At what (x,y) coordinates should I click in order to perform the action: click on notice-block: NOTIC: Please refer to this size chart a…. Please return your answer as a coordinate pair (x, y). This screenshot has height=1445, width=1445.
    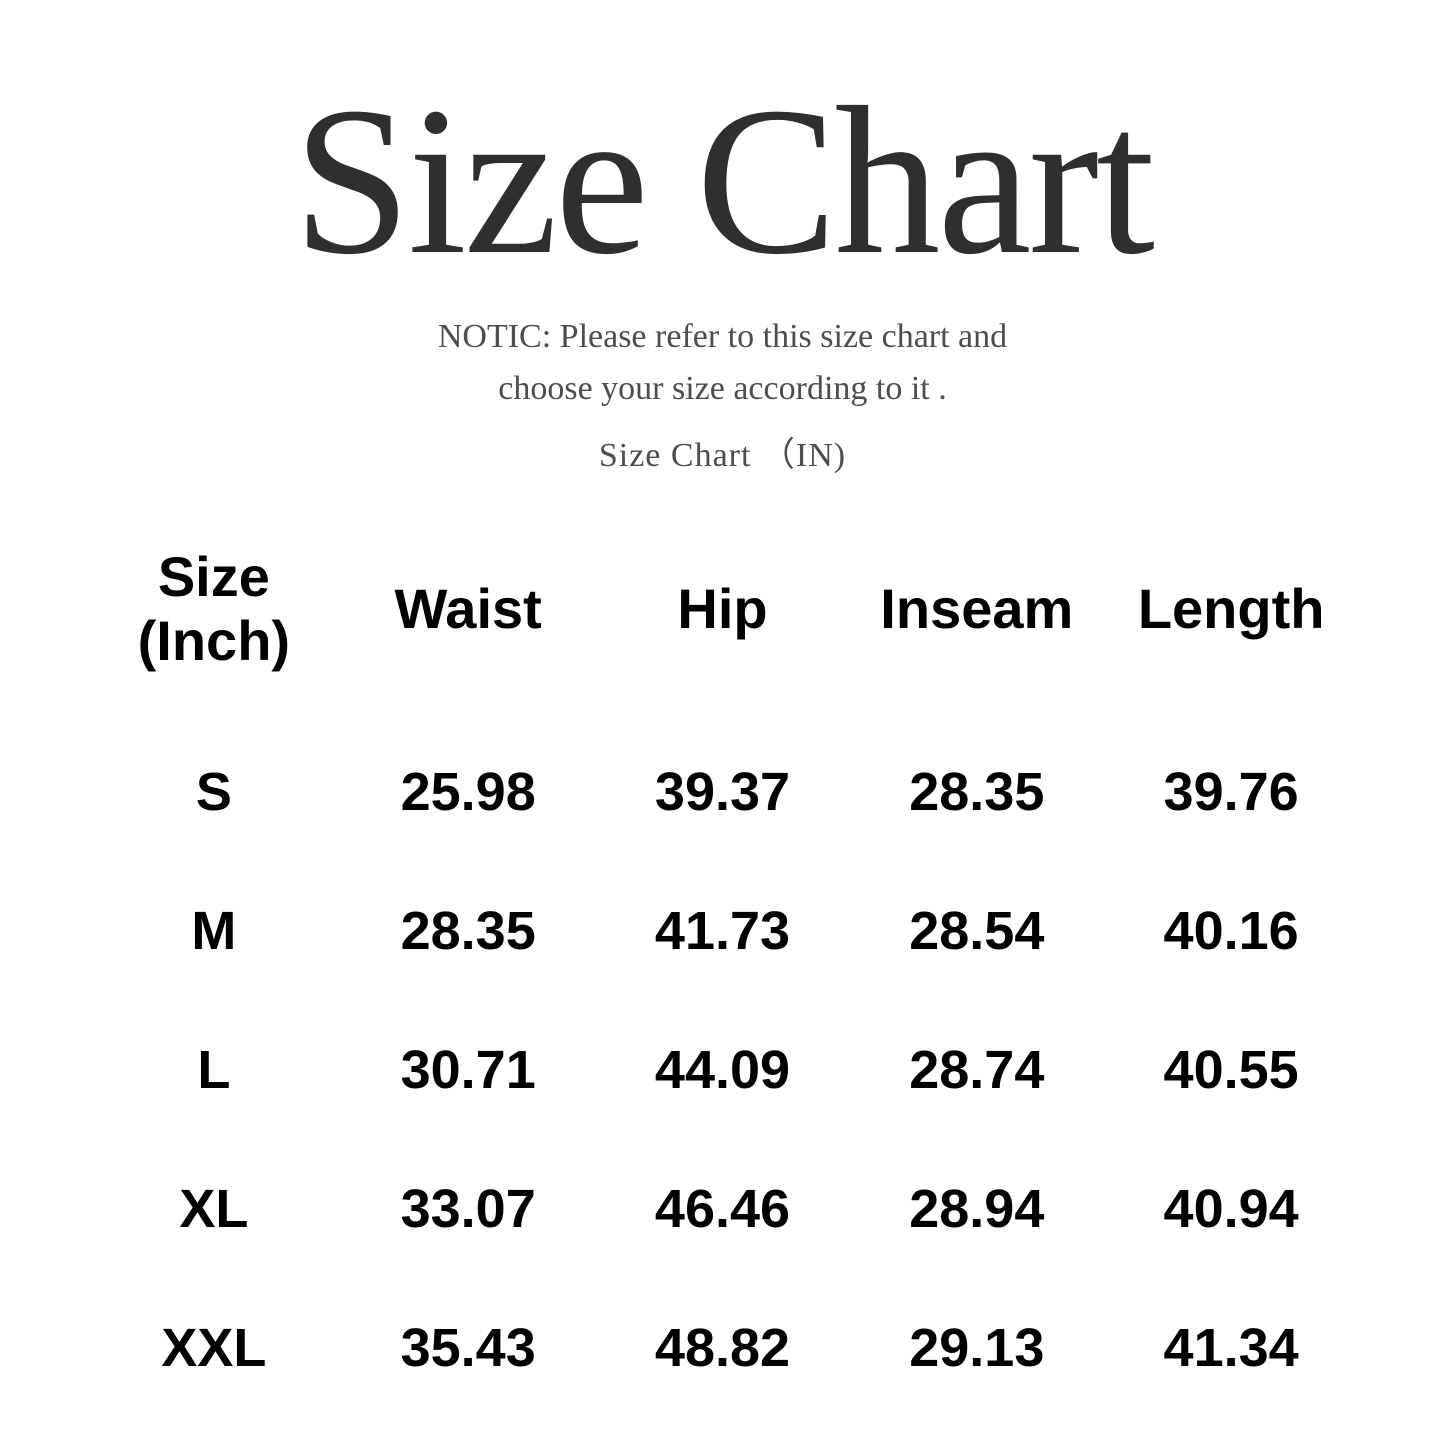
    Looking at the image, I should click on (722, 397).